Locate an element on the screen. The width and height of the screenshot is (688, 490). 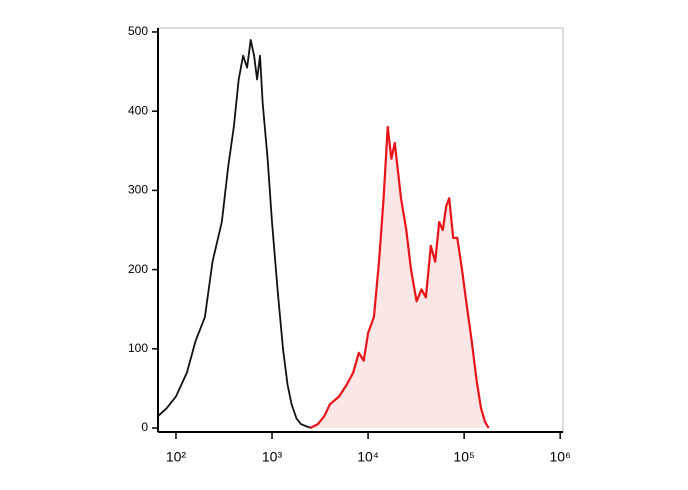
y-tick-label: 200 is located at coordinates (138, 269).